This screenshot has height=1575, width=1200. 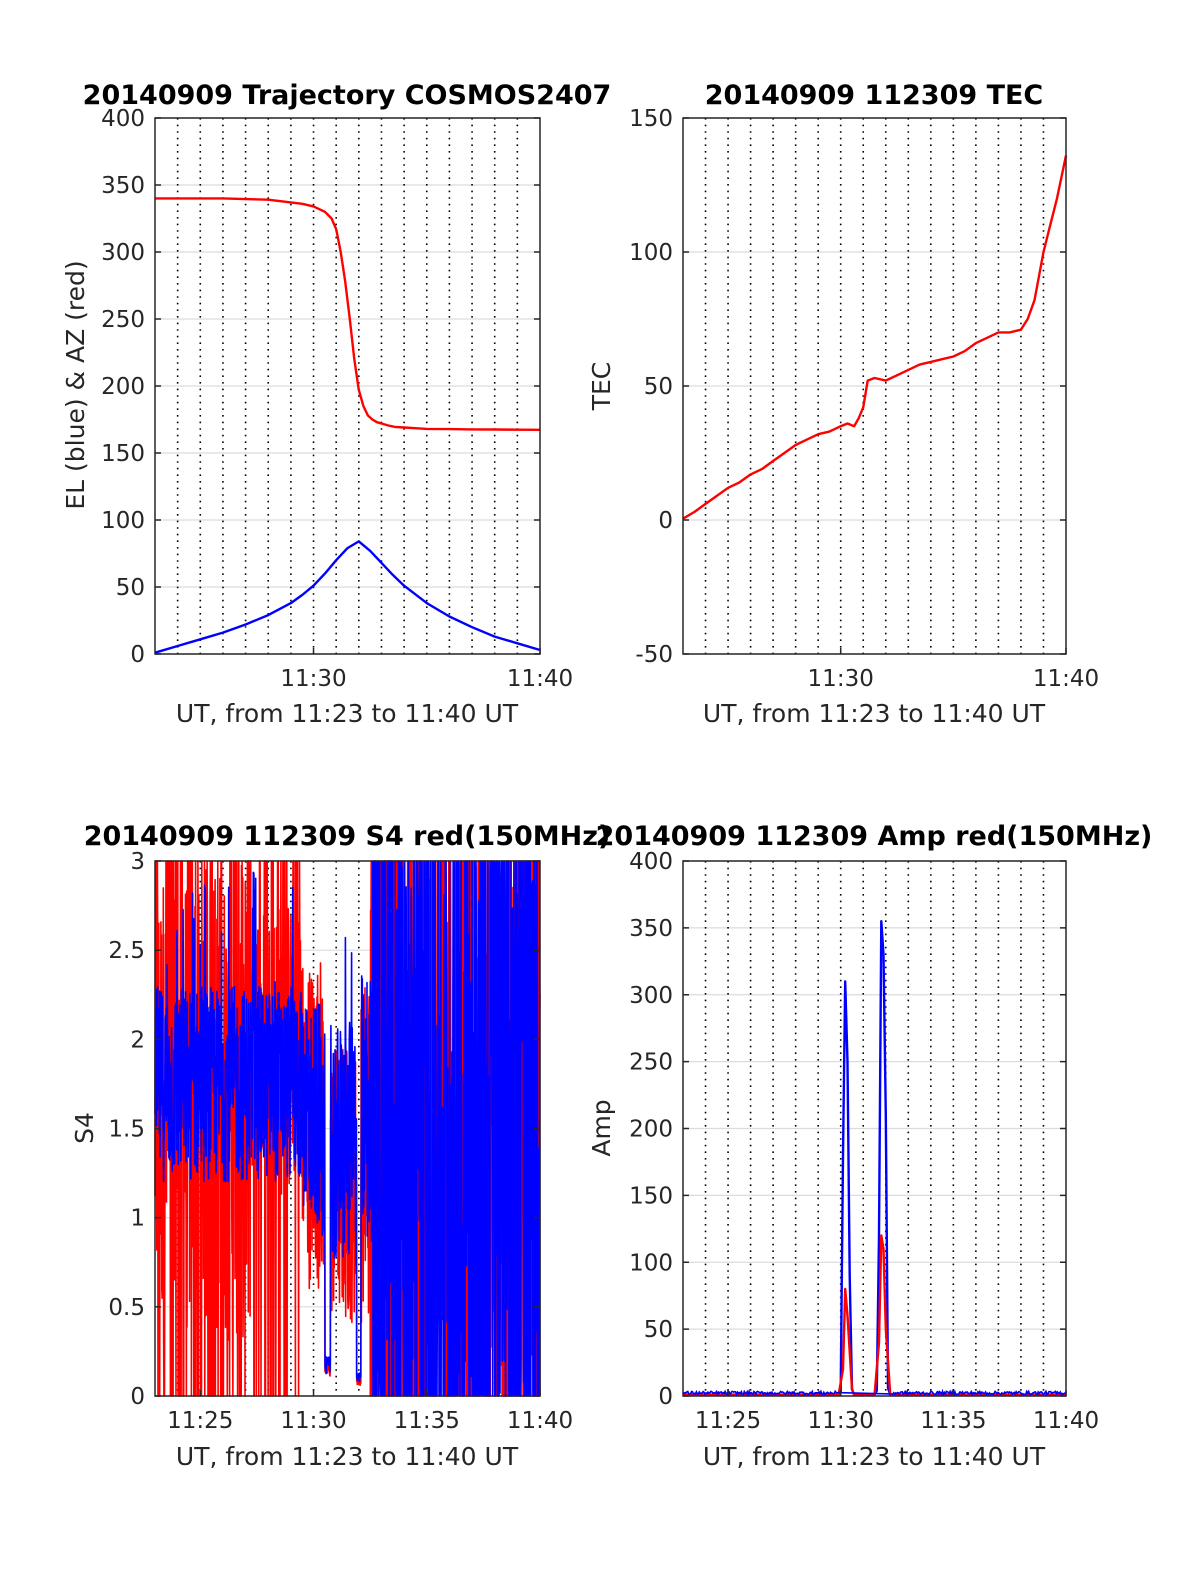 What do you see at coordinates (123, 521) in the screenshot?
I see `trajectory-ytick-label: 100` at bounding box center [123, 521].